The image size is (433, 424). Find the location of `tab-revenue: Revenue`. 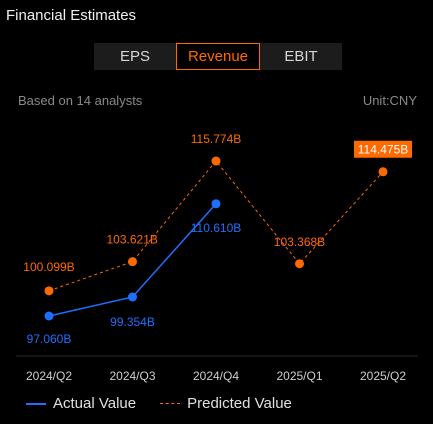

tab-revenue: Revenue is located at coordinates (218, 56).